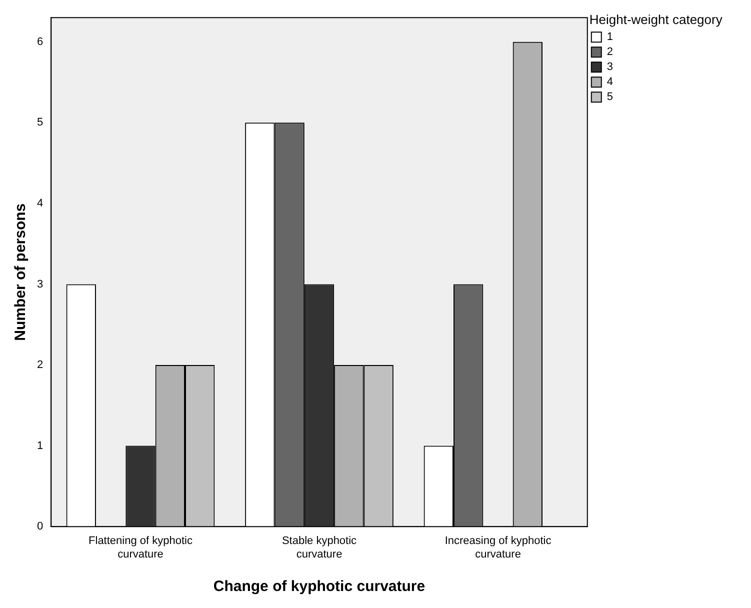  I want to click on y-tick-label: 1, so click(40, 446).